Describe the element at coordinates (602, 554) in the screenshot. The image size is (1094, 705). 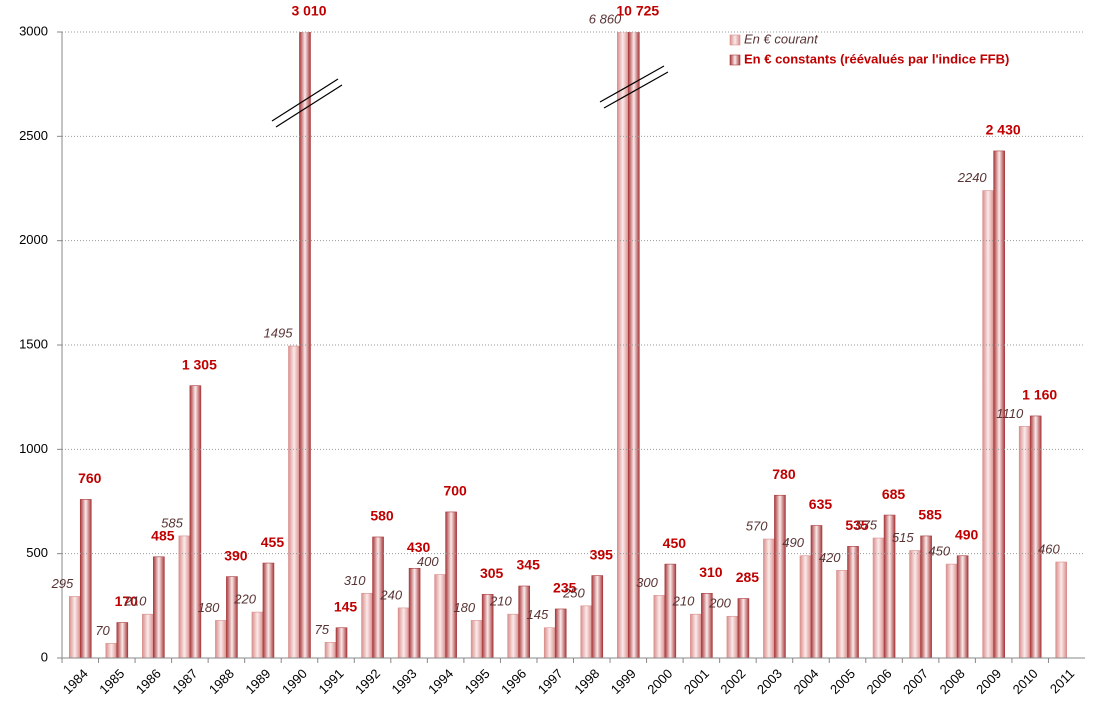
I see `value-label: 395` at that location.